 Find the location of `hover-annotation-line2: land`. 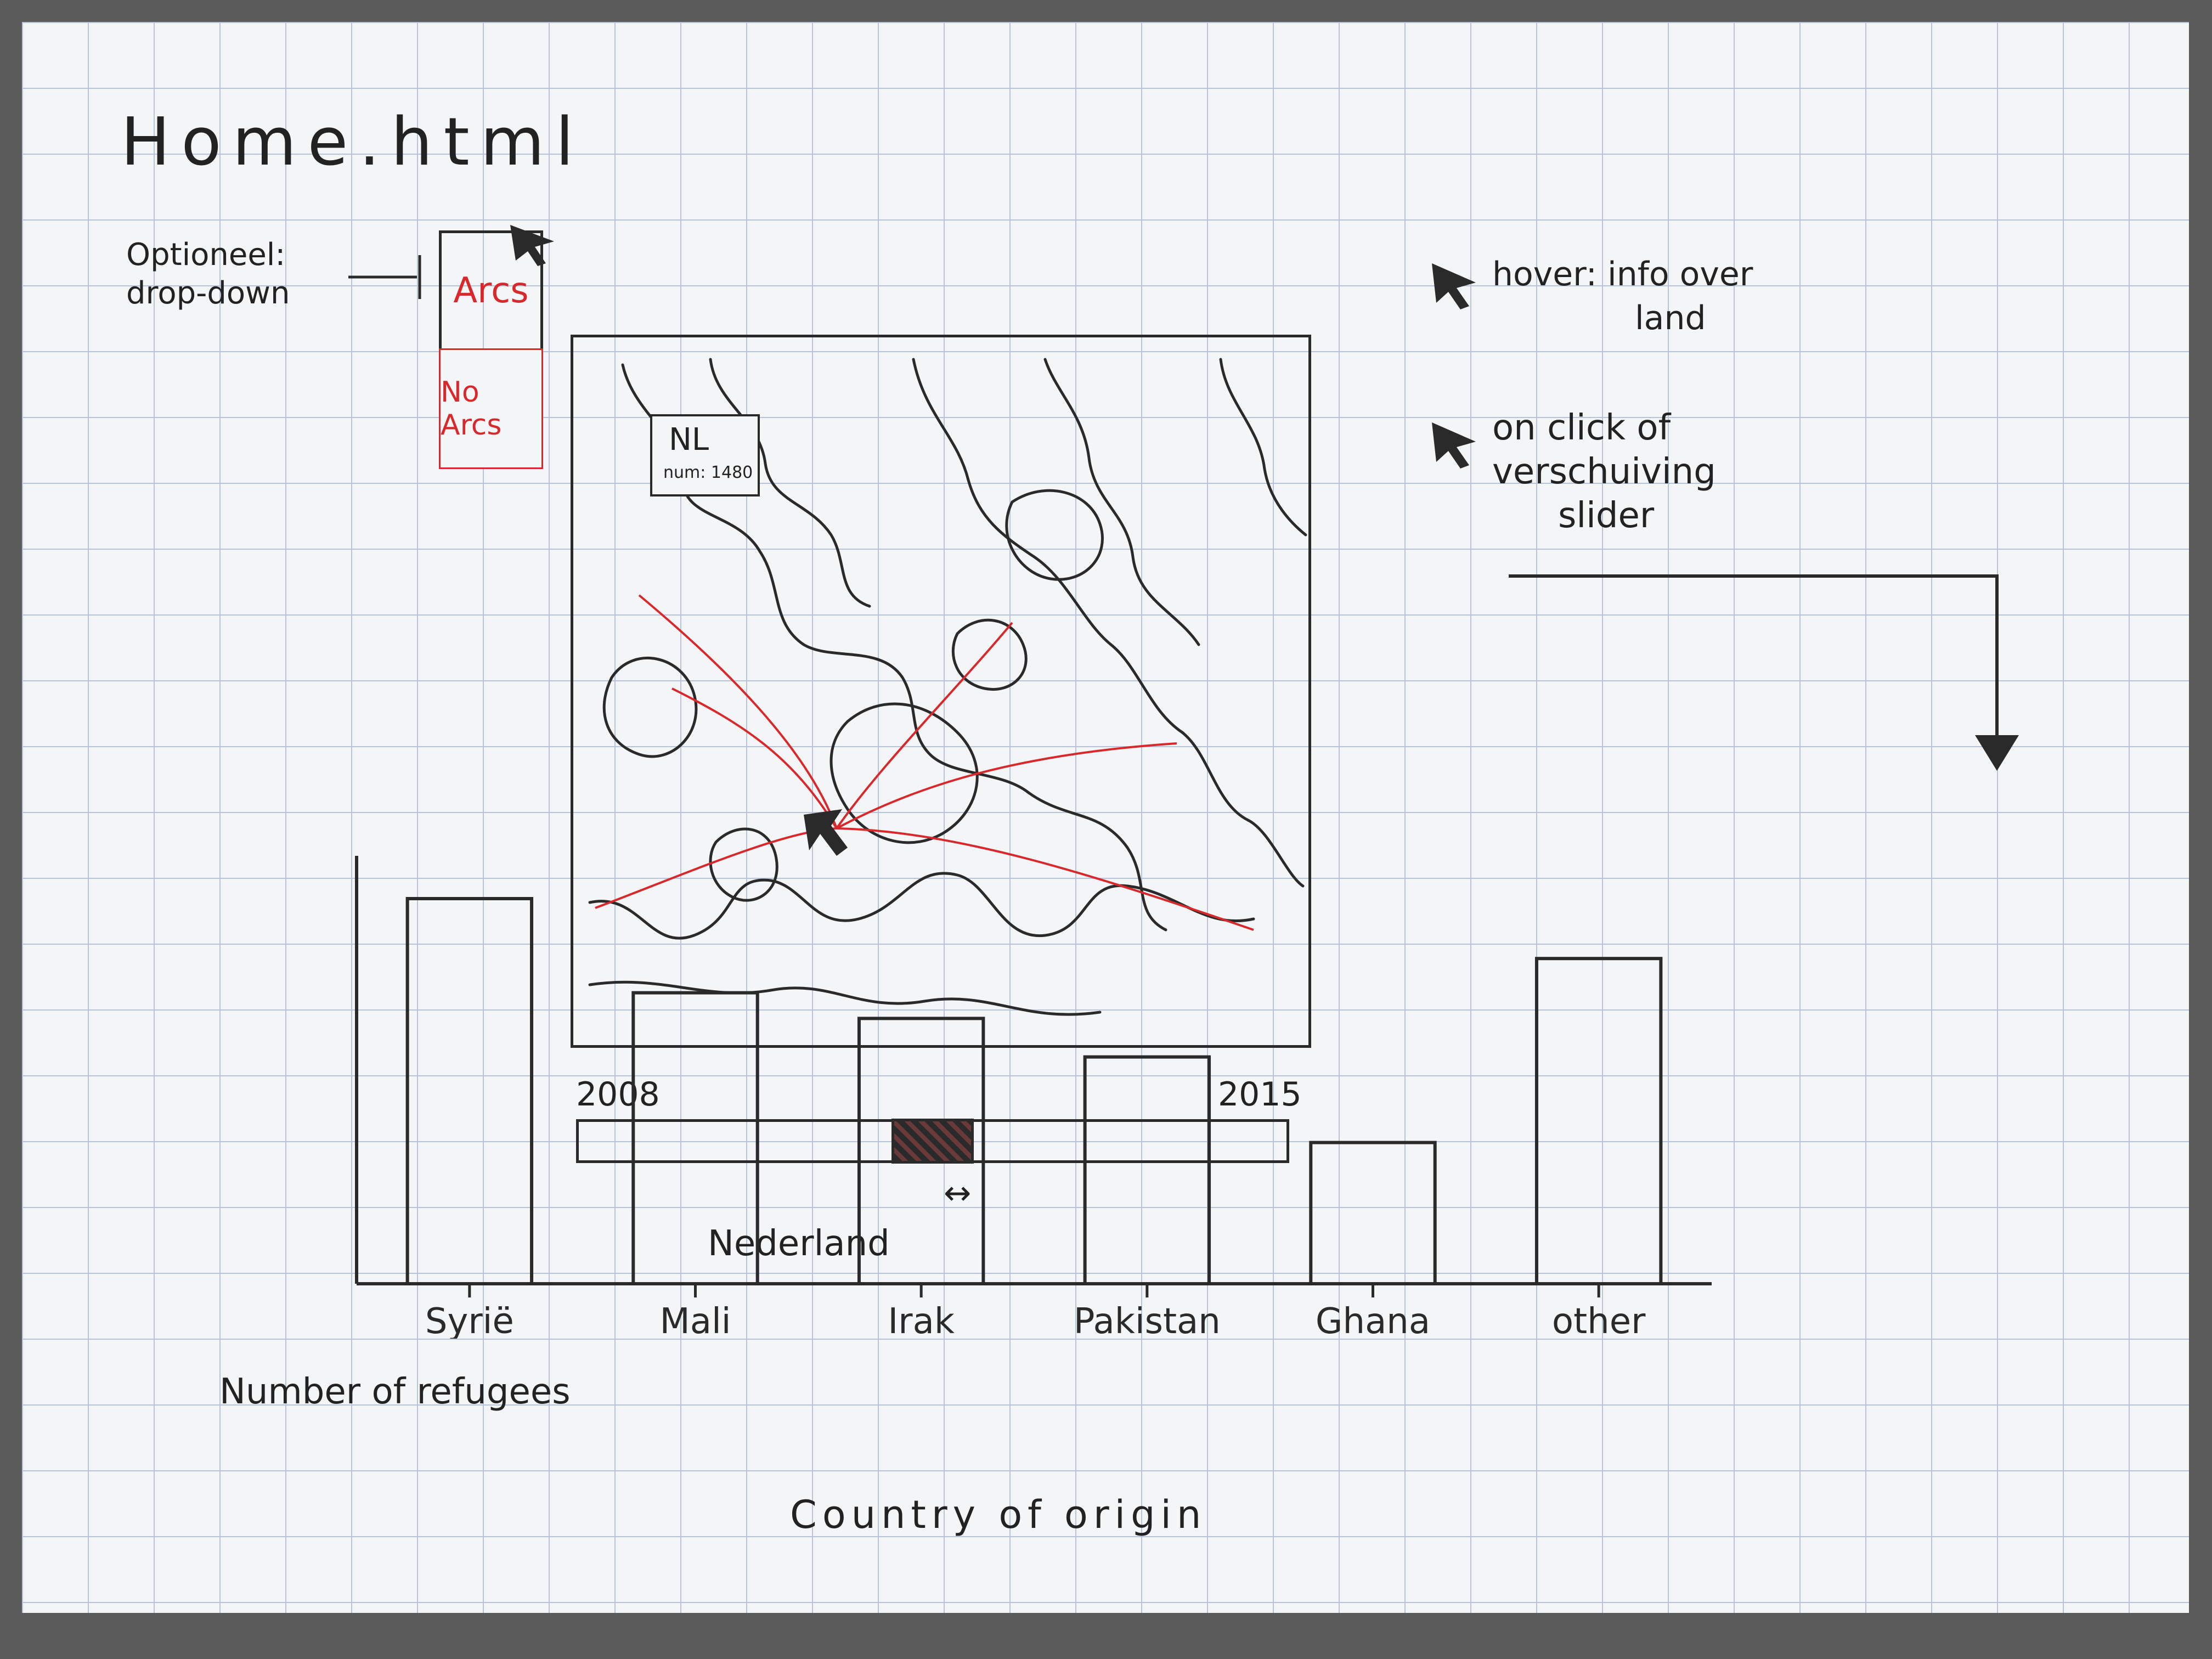

hover-annotation-line2: land is located at coordinates (1671, 318).